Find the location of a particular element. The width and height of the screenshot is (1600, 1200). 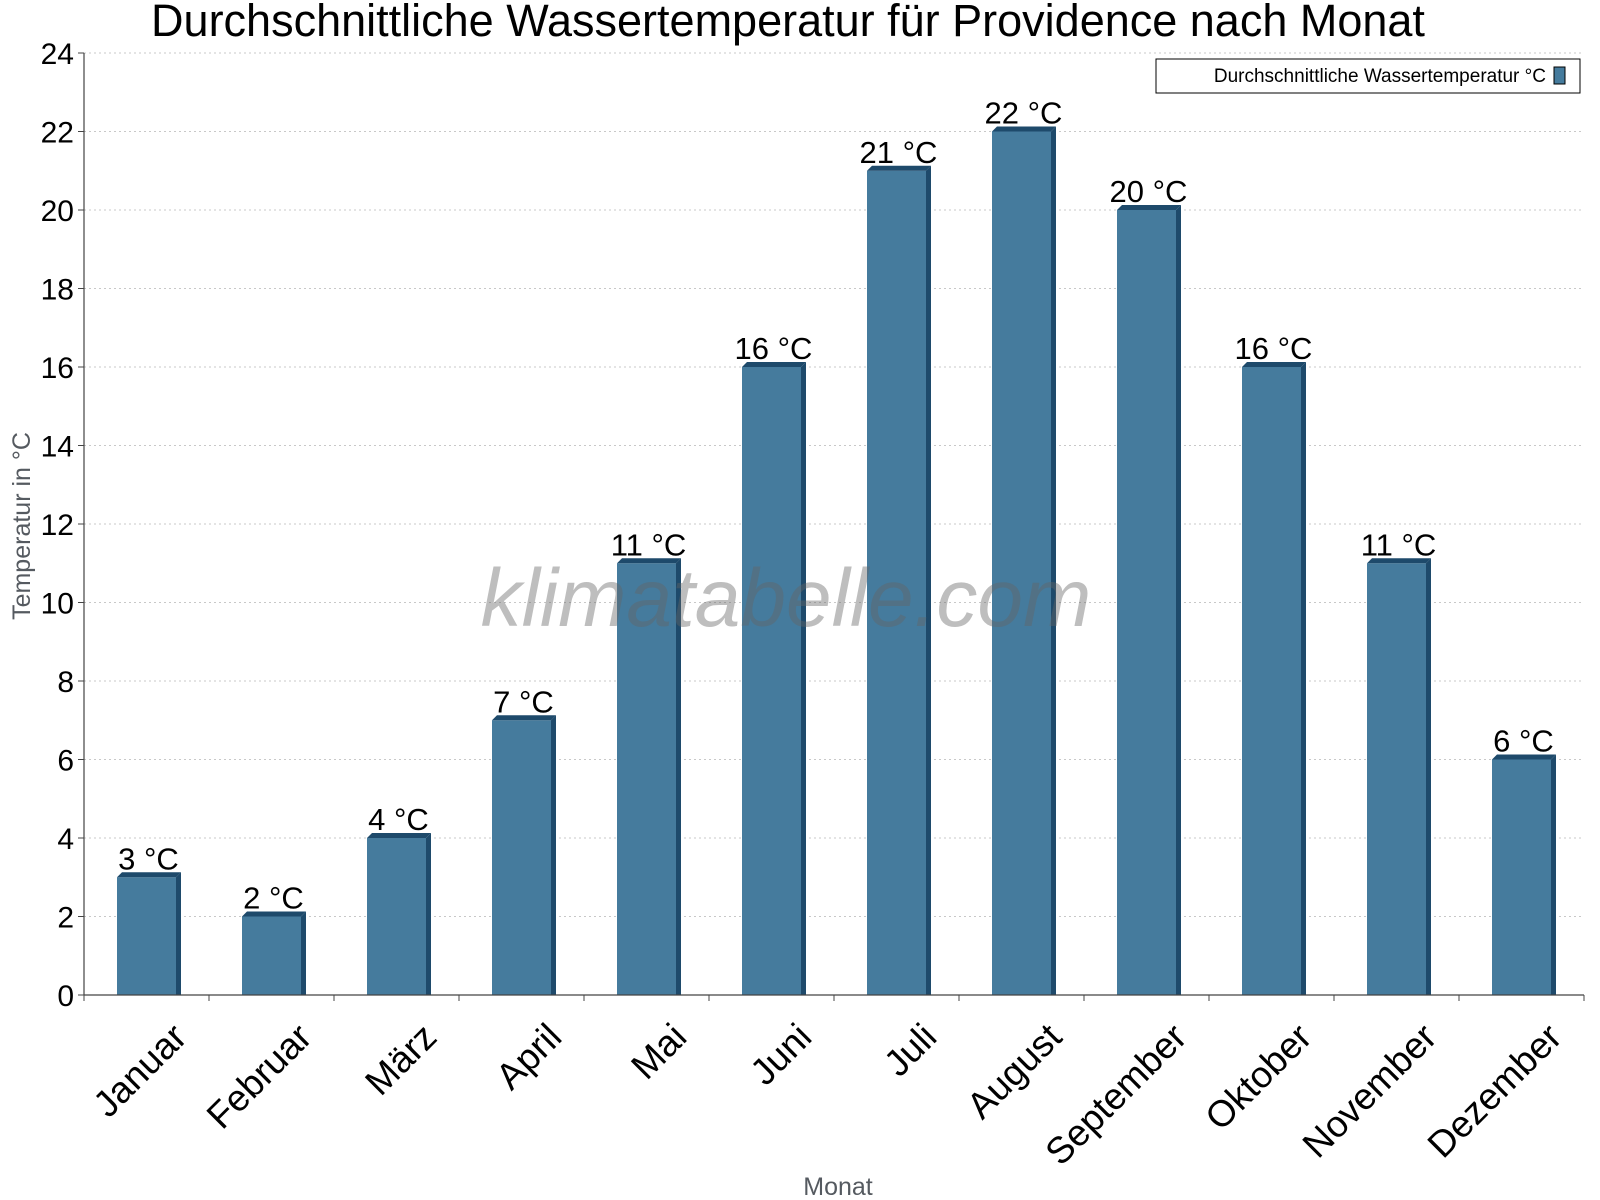

y-tick-label: 16 is located at coordinates (57, 368).